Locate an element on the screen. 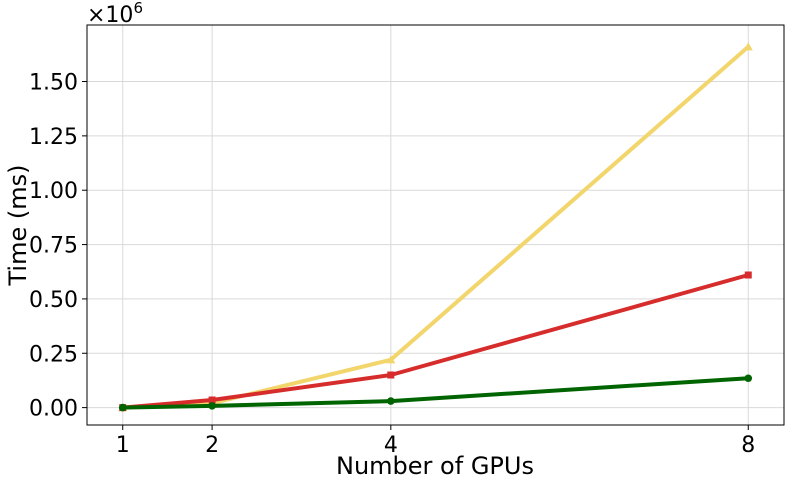 This screenshot has height=486, width=793. x-tick-label: 8 is located at coordinates (748, 445).